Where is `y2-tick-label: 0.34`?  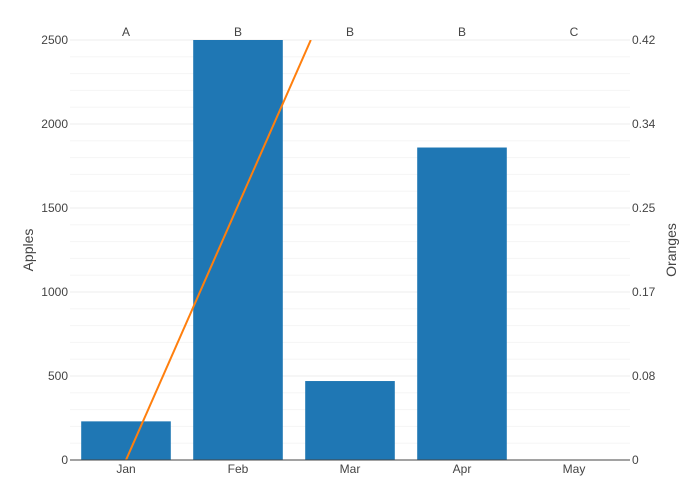
y2-tick-label: 0.34 is located at coordinates (644, 124).